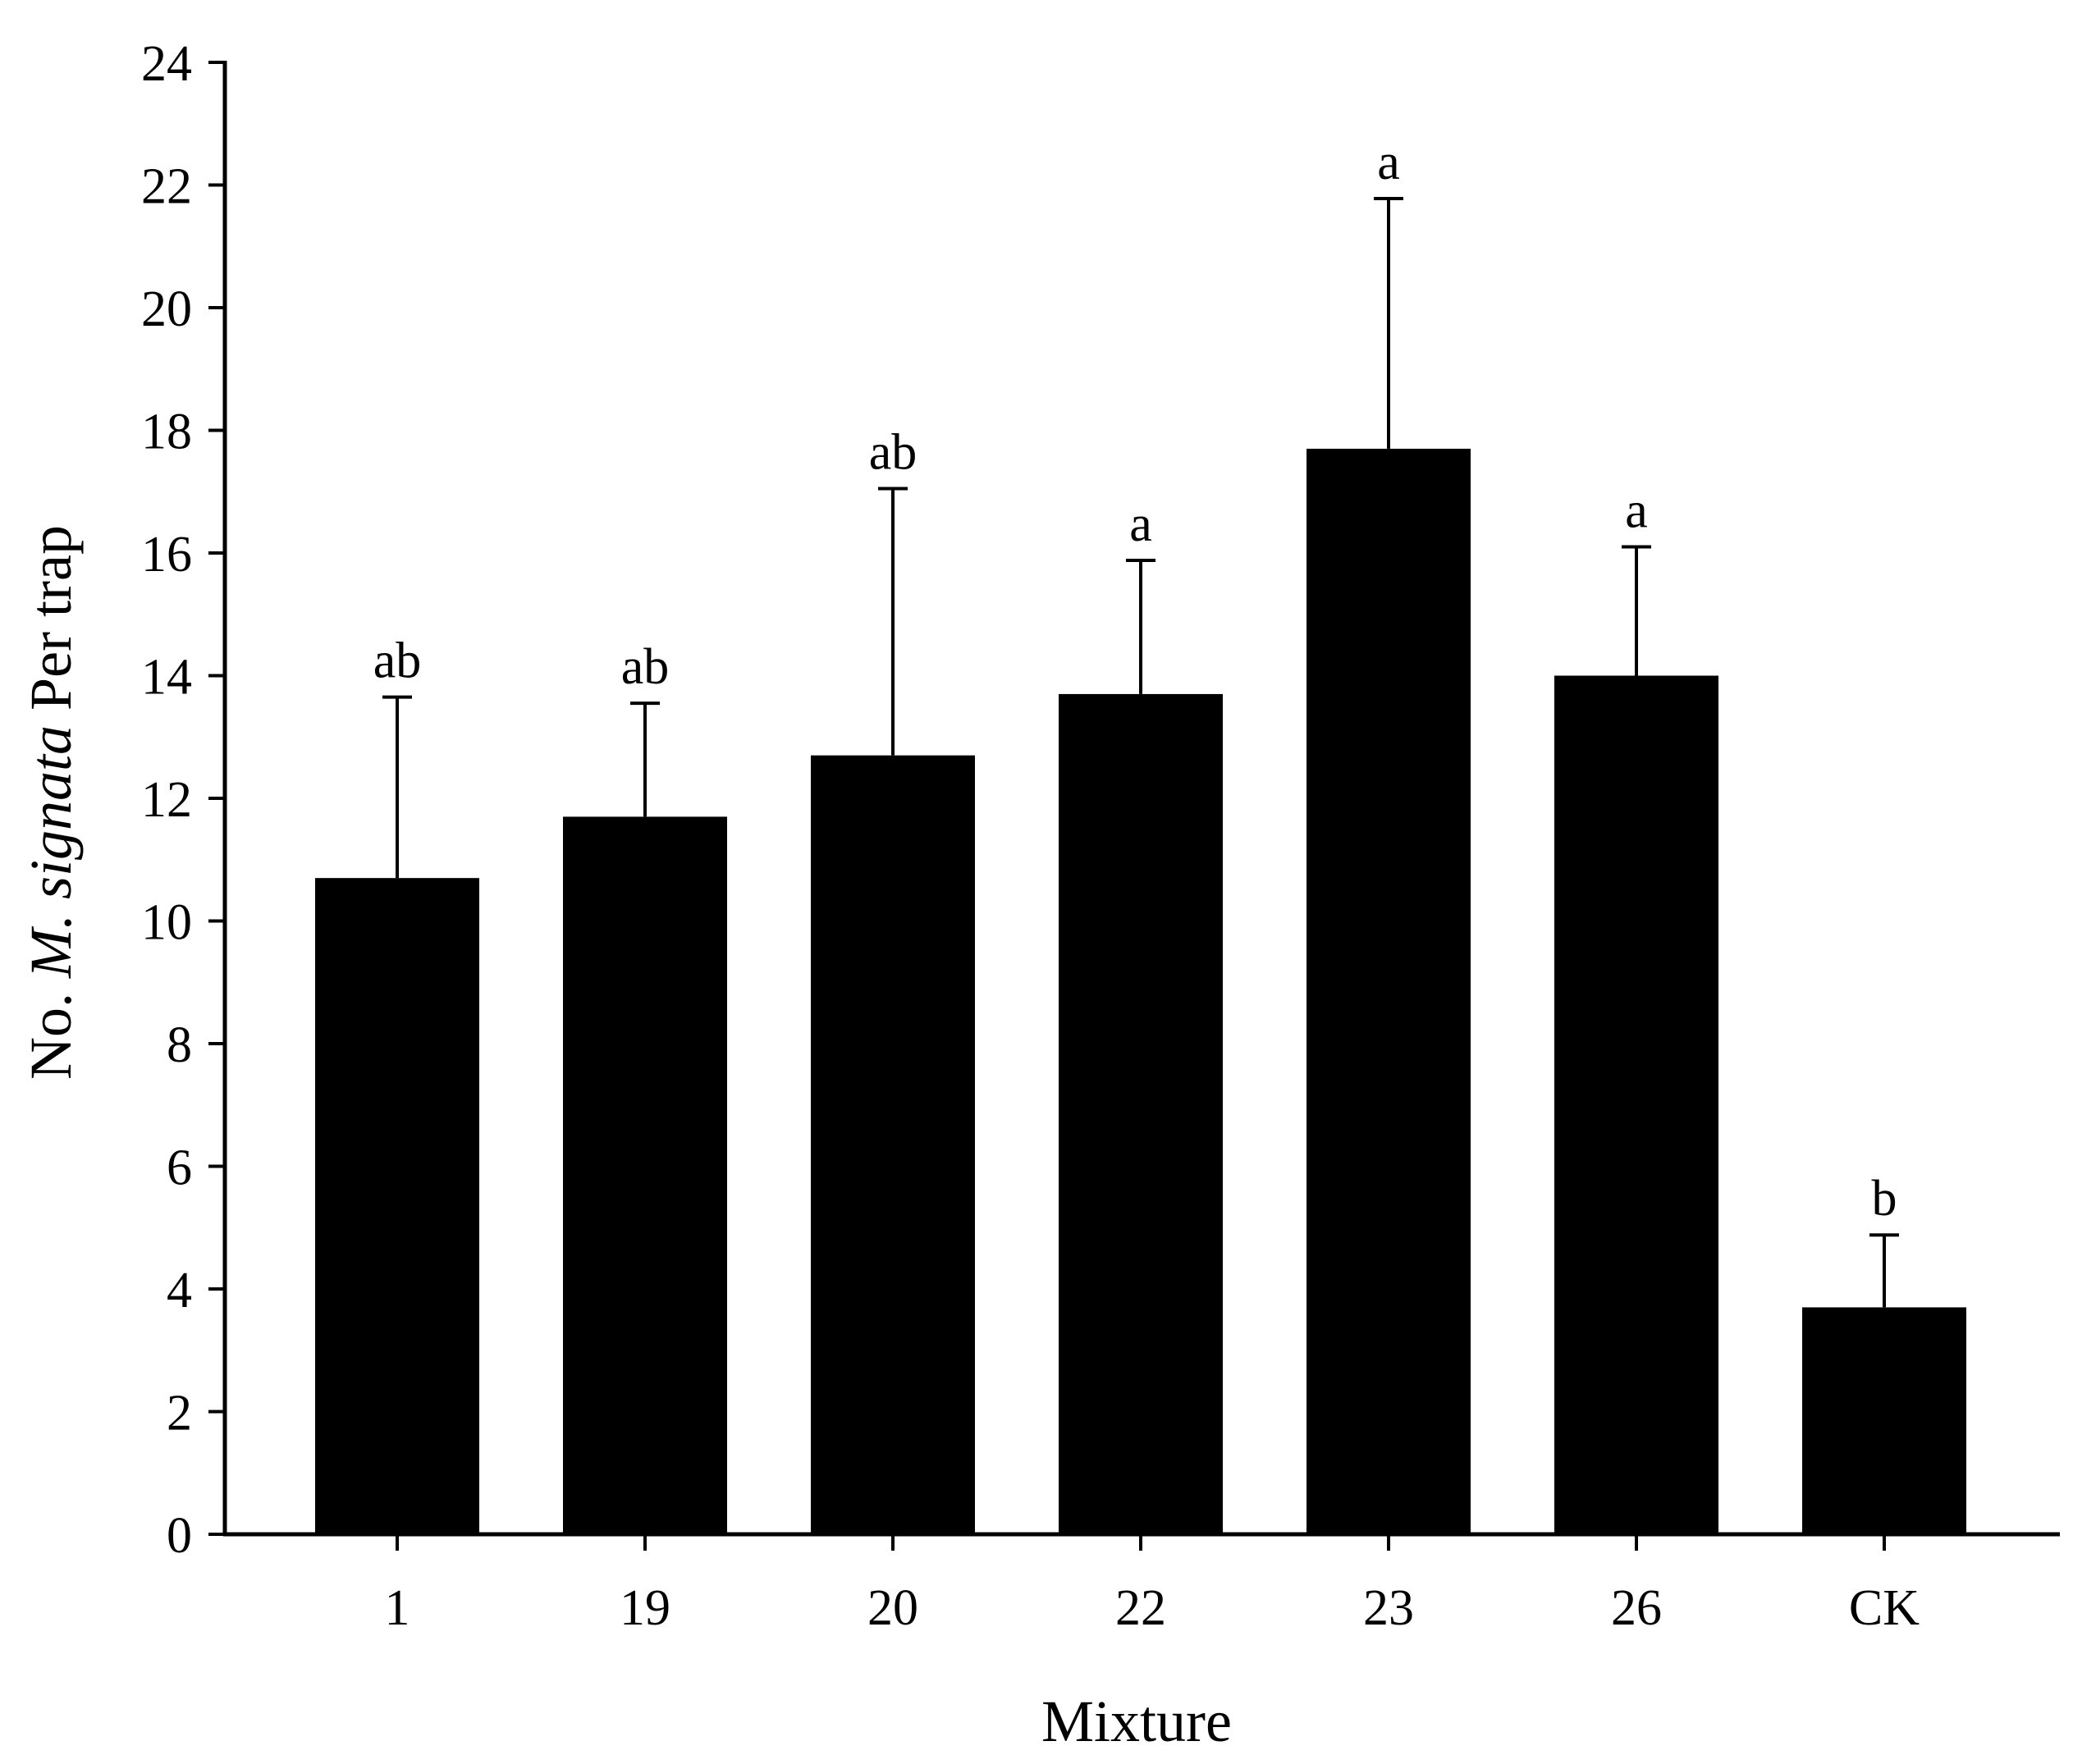 The width and height of the screenshot is (2073, 1764). I want to click on y-axis-title-prefix: No., so click(51, 1029).